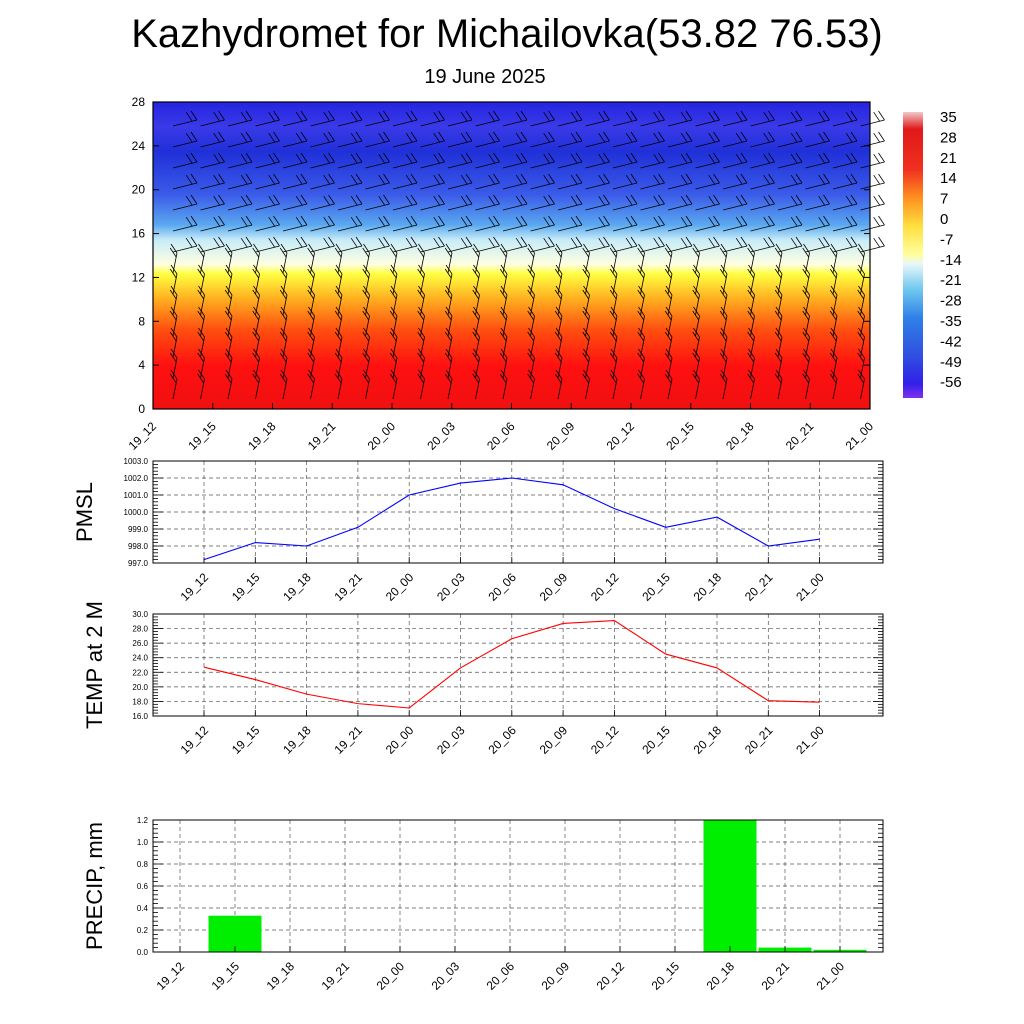  Describe the element at coordinates (759, 587) in the screenshot. I see `pmsl-x-tick-label: 20_21` at that location.